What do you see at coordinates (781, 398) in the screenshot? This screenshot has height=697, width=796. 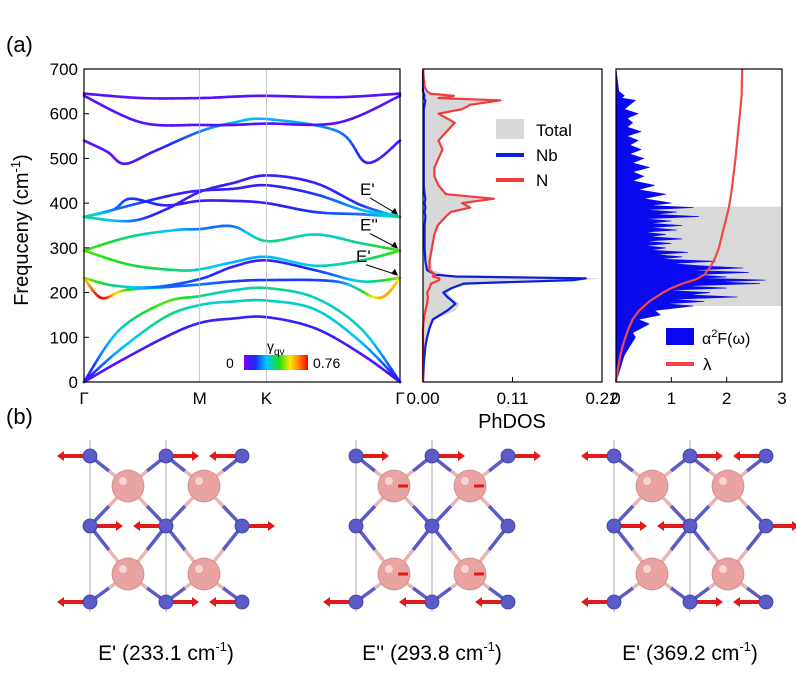 I see `eliashberg-xtick-label: 3` at bounding box center [781, 398].